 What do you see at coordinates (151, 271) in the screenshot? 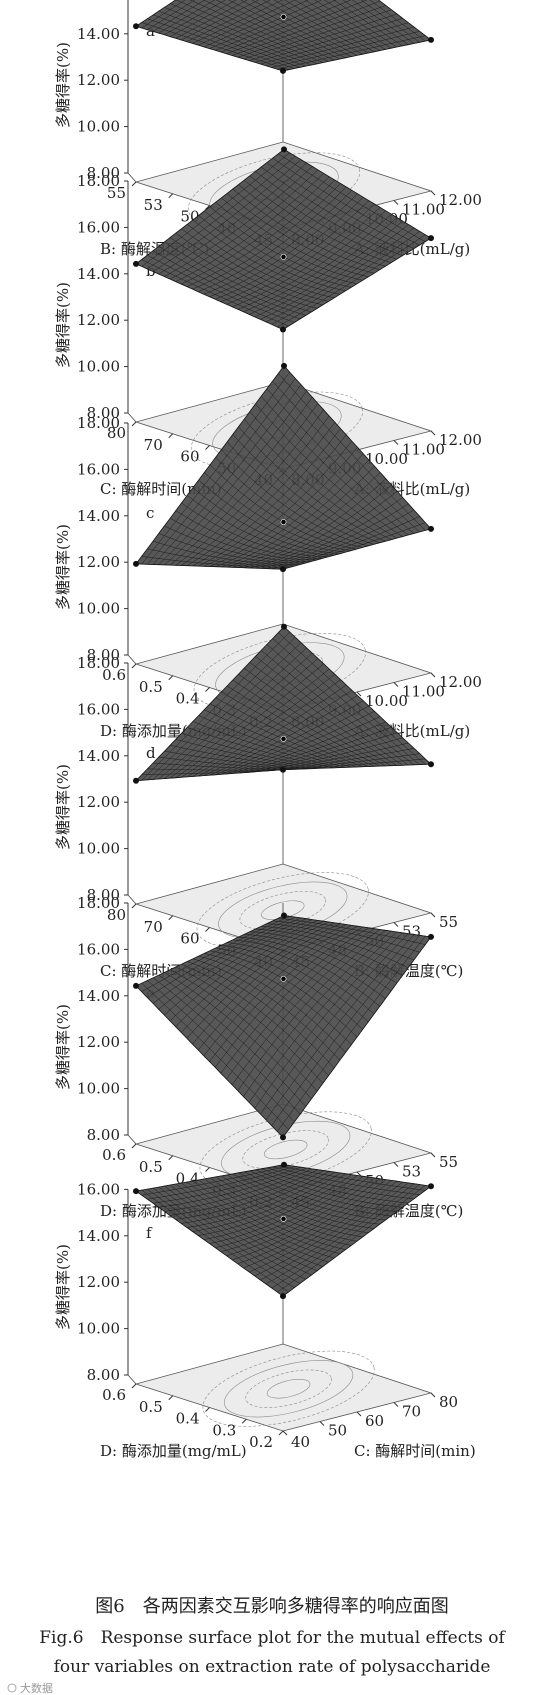
I see `panel-letter: b` at bounding box center [151, 271].